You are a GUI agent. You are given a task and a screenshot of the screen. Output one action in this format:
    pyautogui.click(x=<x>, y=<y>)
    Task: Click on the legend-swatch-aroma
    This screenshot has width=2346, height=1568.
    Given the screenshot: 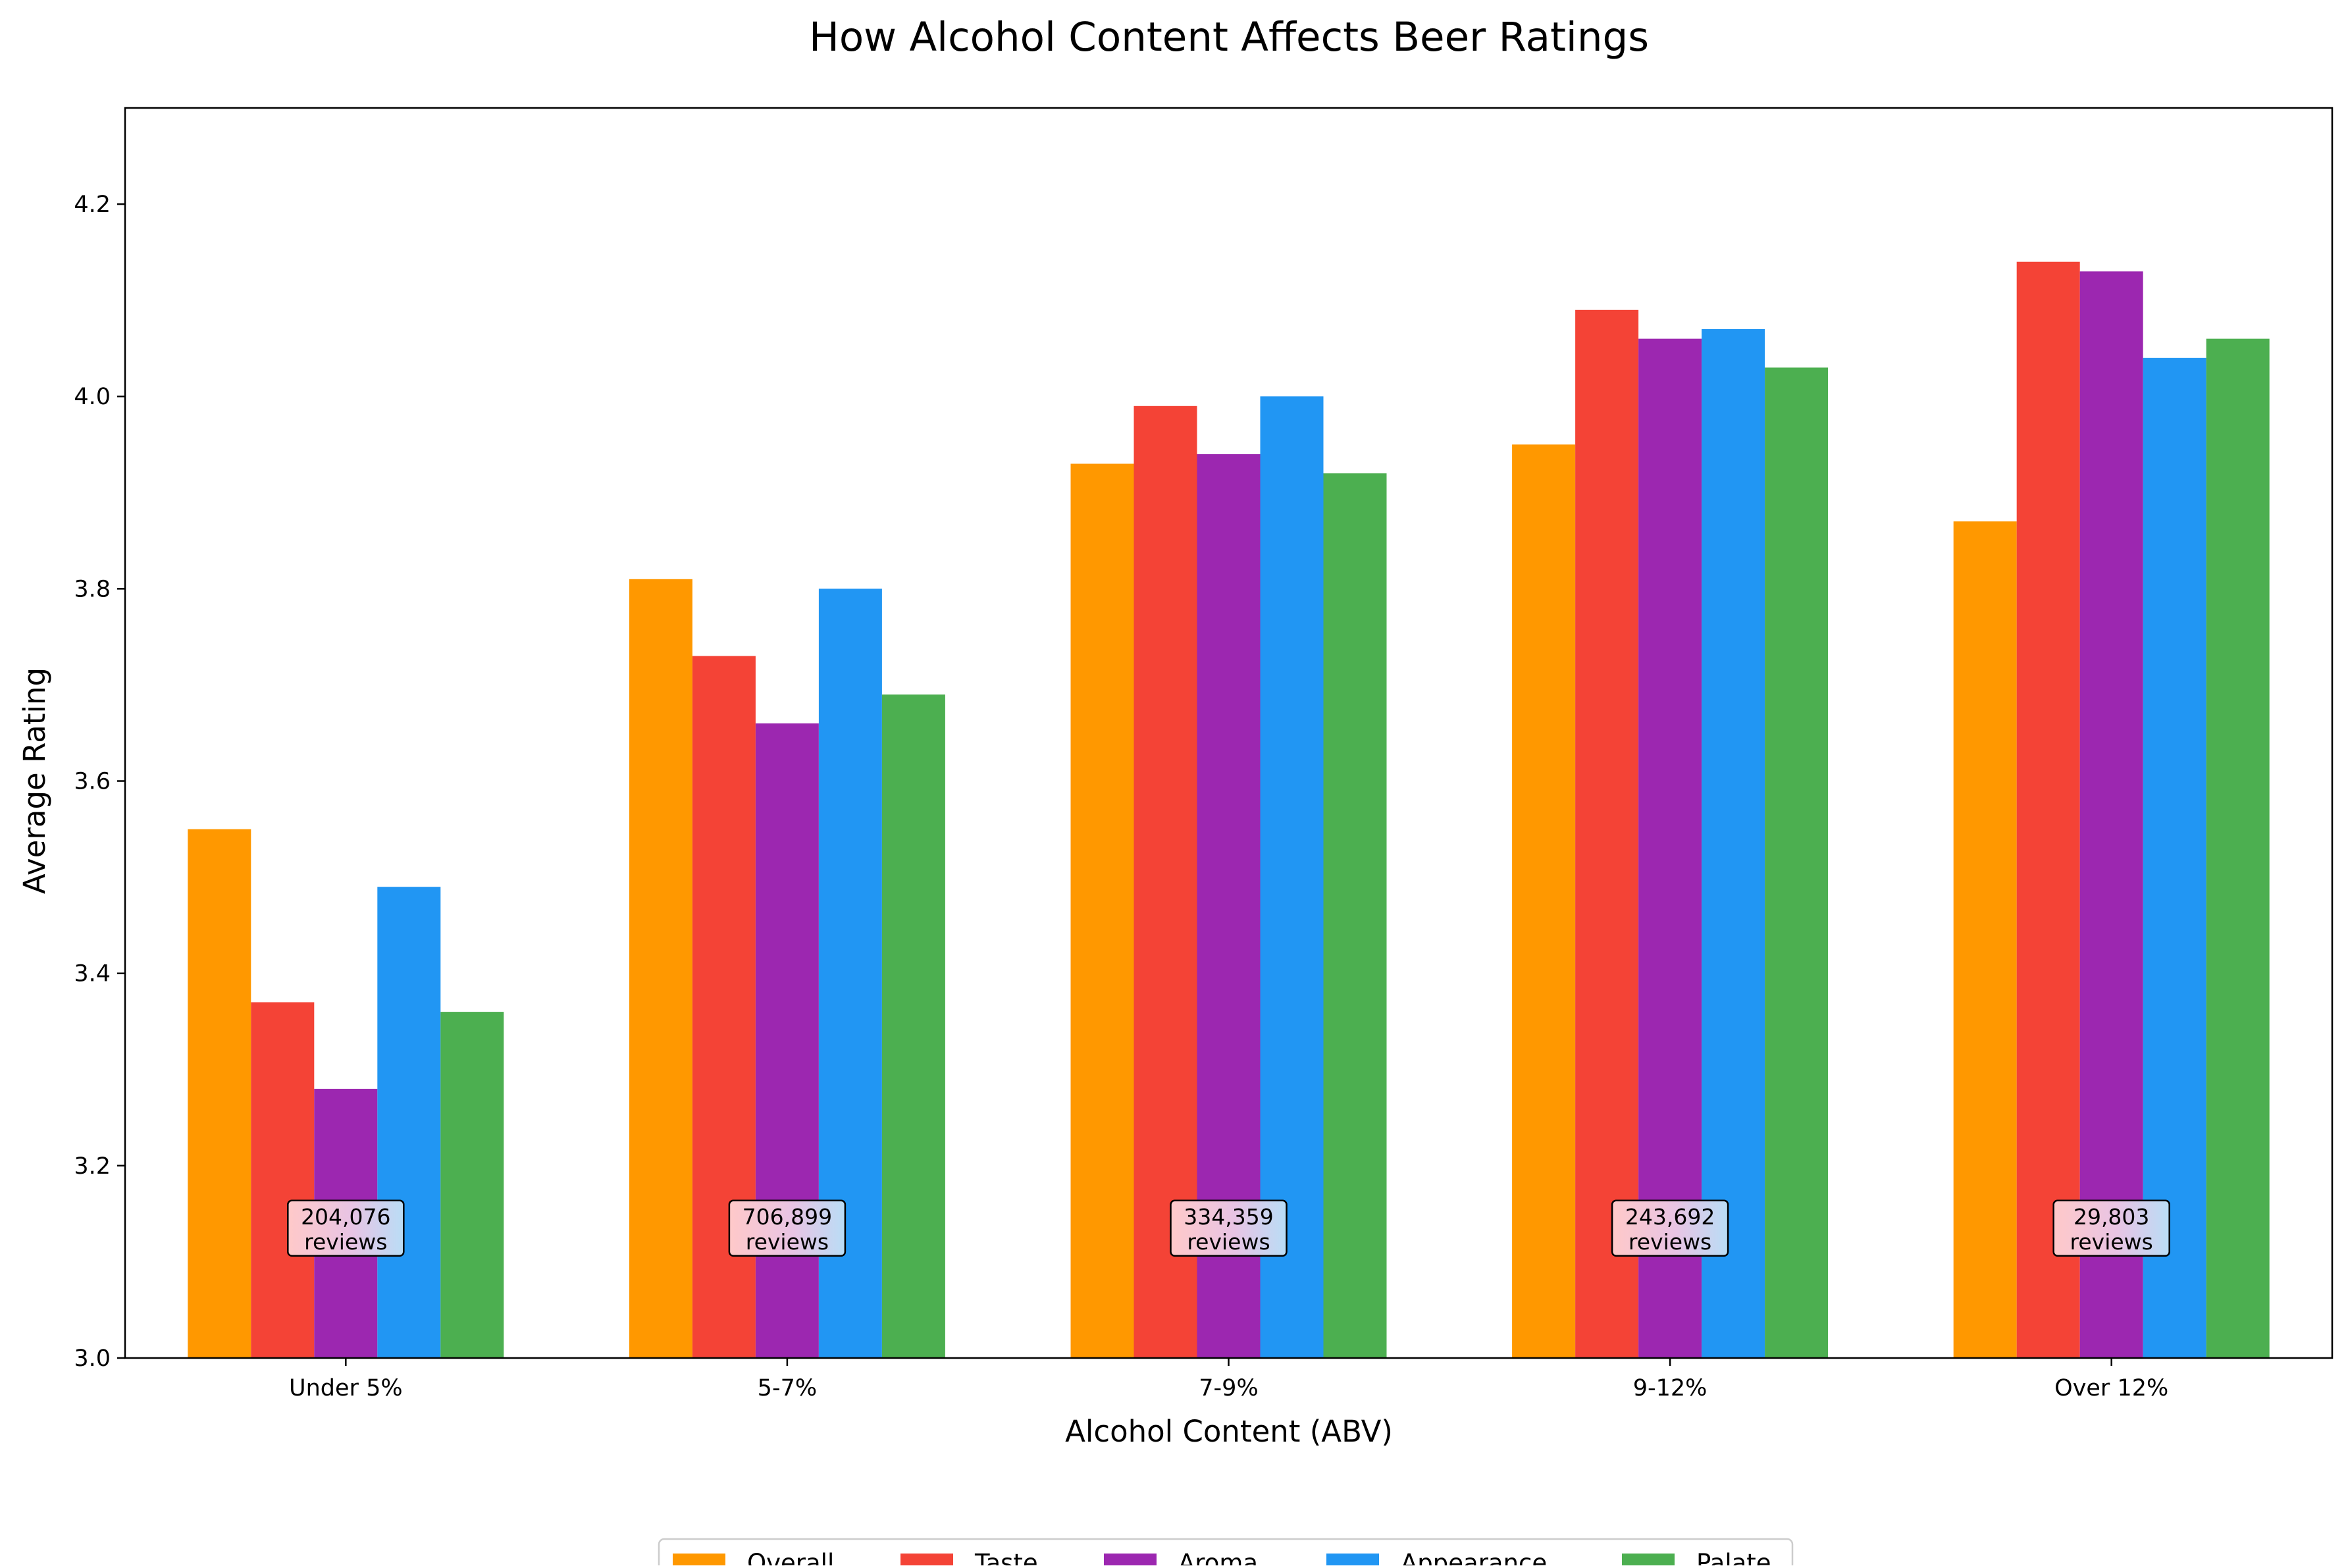 What is the action you would take?
    pyautogui.click(x=1130, y=1561)
    